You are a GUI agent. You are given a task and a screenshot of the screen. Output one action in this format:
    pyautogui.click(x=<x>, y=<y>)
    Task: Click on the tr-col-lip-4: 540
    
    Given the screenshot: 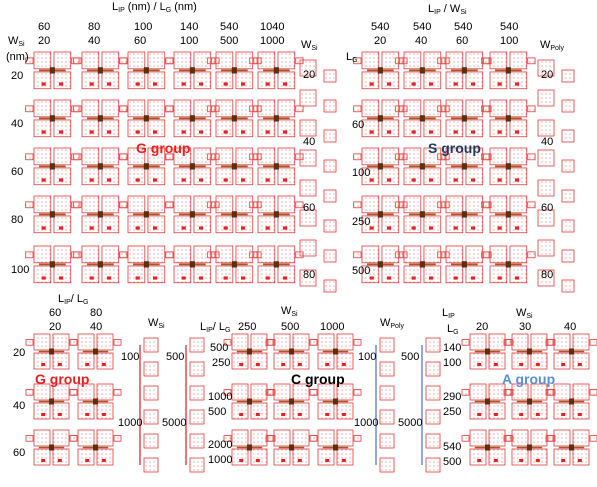 What is the action you would take?
    pyautogui.click(x=509, y=27)
    